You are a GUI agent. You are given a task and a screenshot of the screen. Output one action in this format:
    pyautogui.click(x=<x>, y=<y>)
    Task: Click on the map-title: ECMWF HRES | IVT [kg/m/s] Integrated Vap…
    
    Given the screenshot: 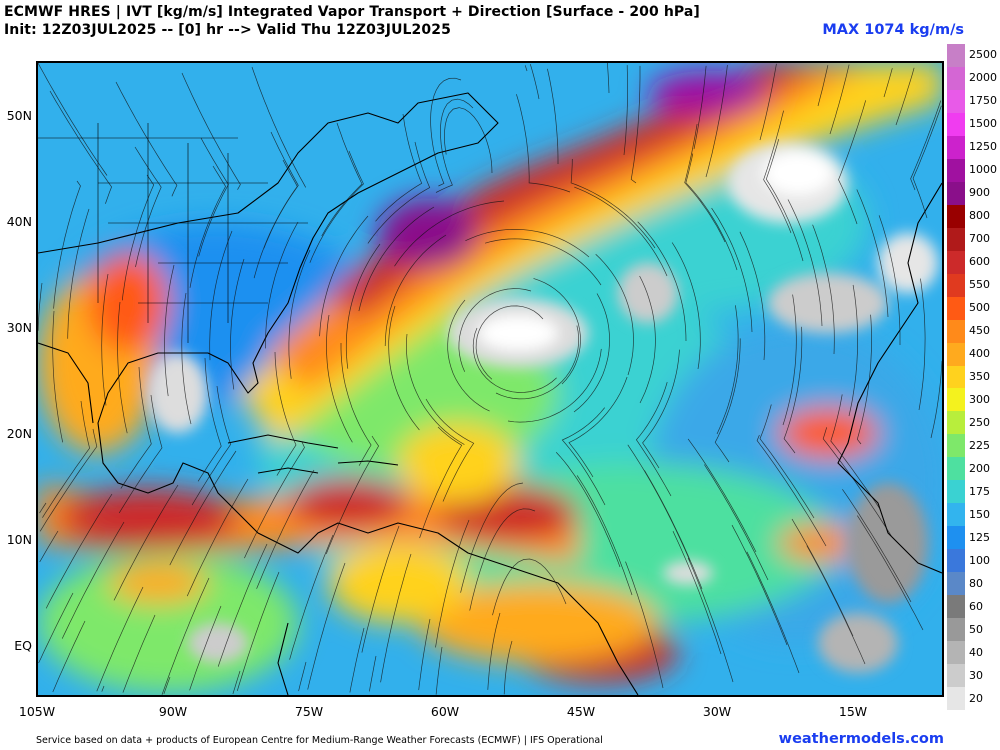 What is the action you would take?
    pyautogui.click(x=352, y=12)
    